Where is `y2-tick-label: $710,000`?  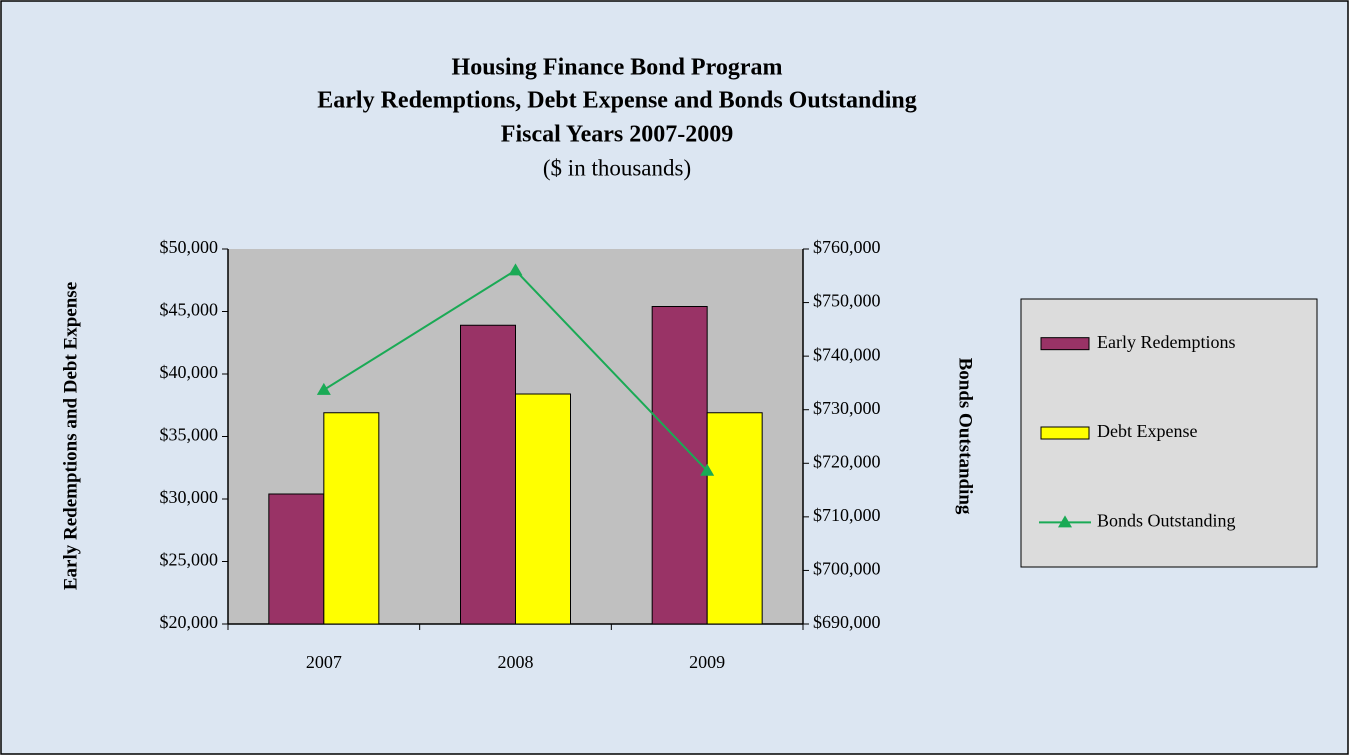
y2-tick-label: $710,000 is located at coordinates (847, 515).